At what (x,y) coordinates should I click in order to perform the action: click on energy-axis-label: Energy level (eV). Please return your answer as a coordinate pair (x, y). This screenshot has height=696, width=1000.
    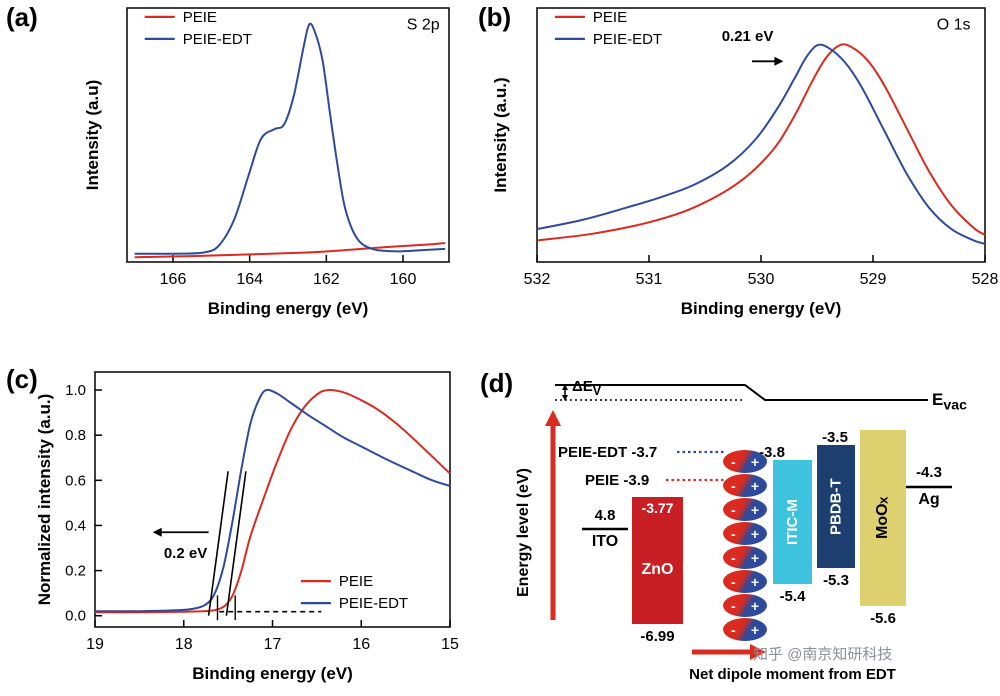
    Looking at the image, I should click on (523, 532).